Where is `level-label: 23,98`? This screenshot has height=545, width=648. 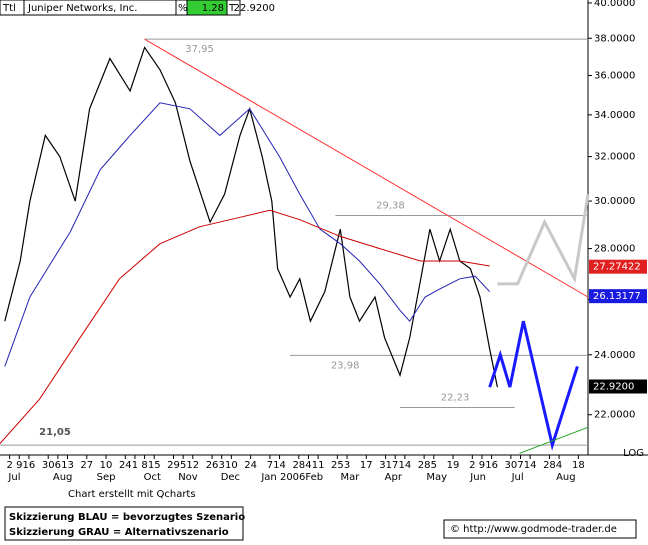
level-label: 23,98 is located at coordinates (345, 365).